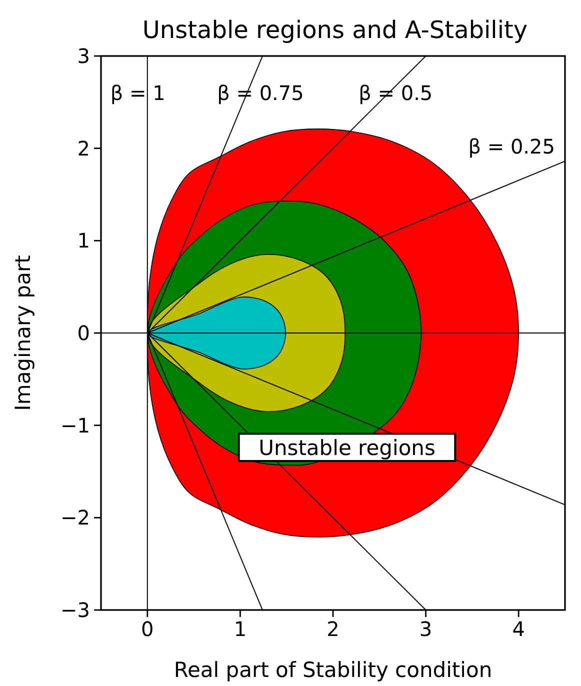 This screenshot has height=686, width=581. What do you see at coordinates (335, 30) in the screenshot?
I see `chart-title: Unstable regions and A-Stability` at bounding box center [335, 30].